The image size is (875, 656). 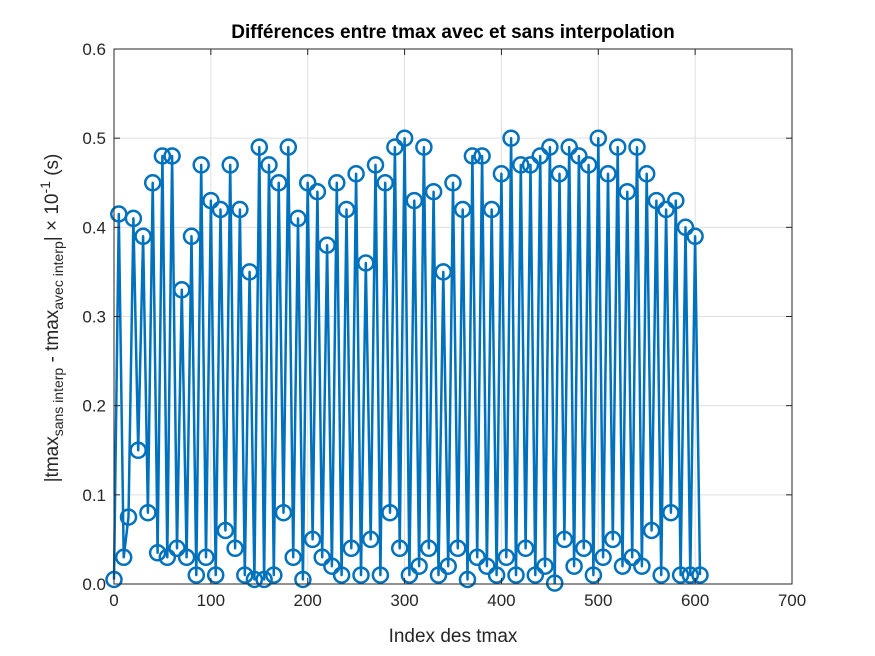 What do you see at coordinates (211, 600) in the screenshot?
I see `x-tick-label: 100` at bounding box center [211, 600].